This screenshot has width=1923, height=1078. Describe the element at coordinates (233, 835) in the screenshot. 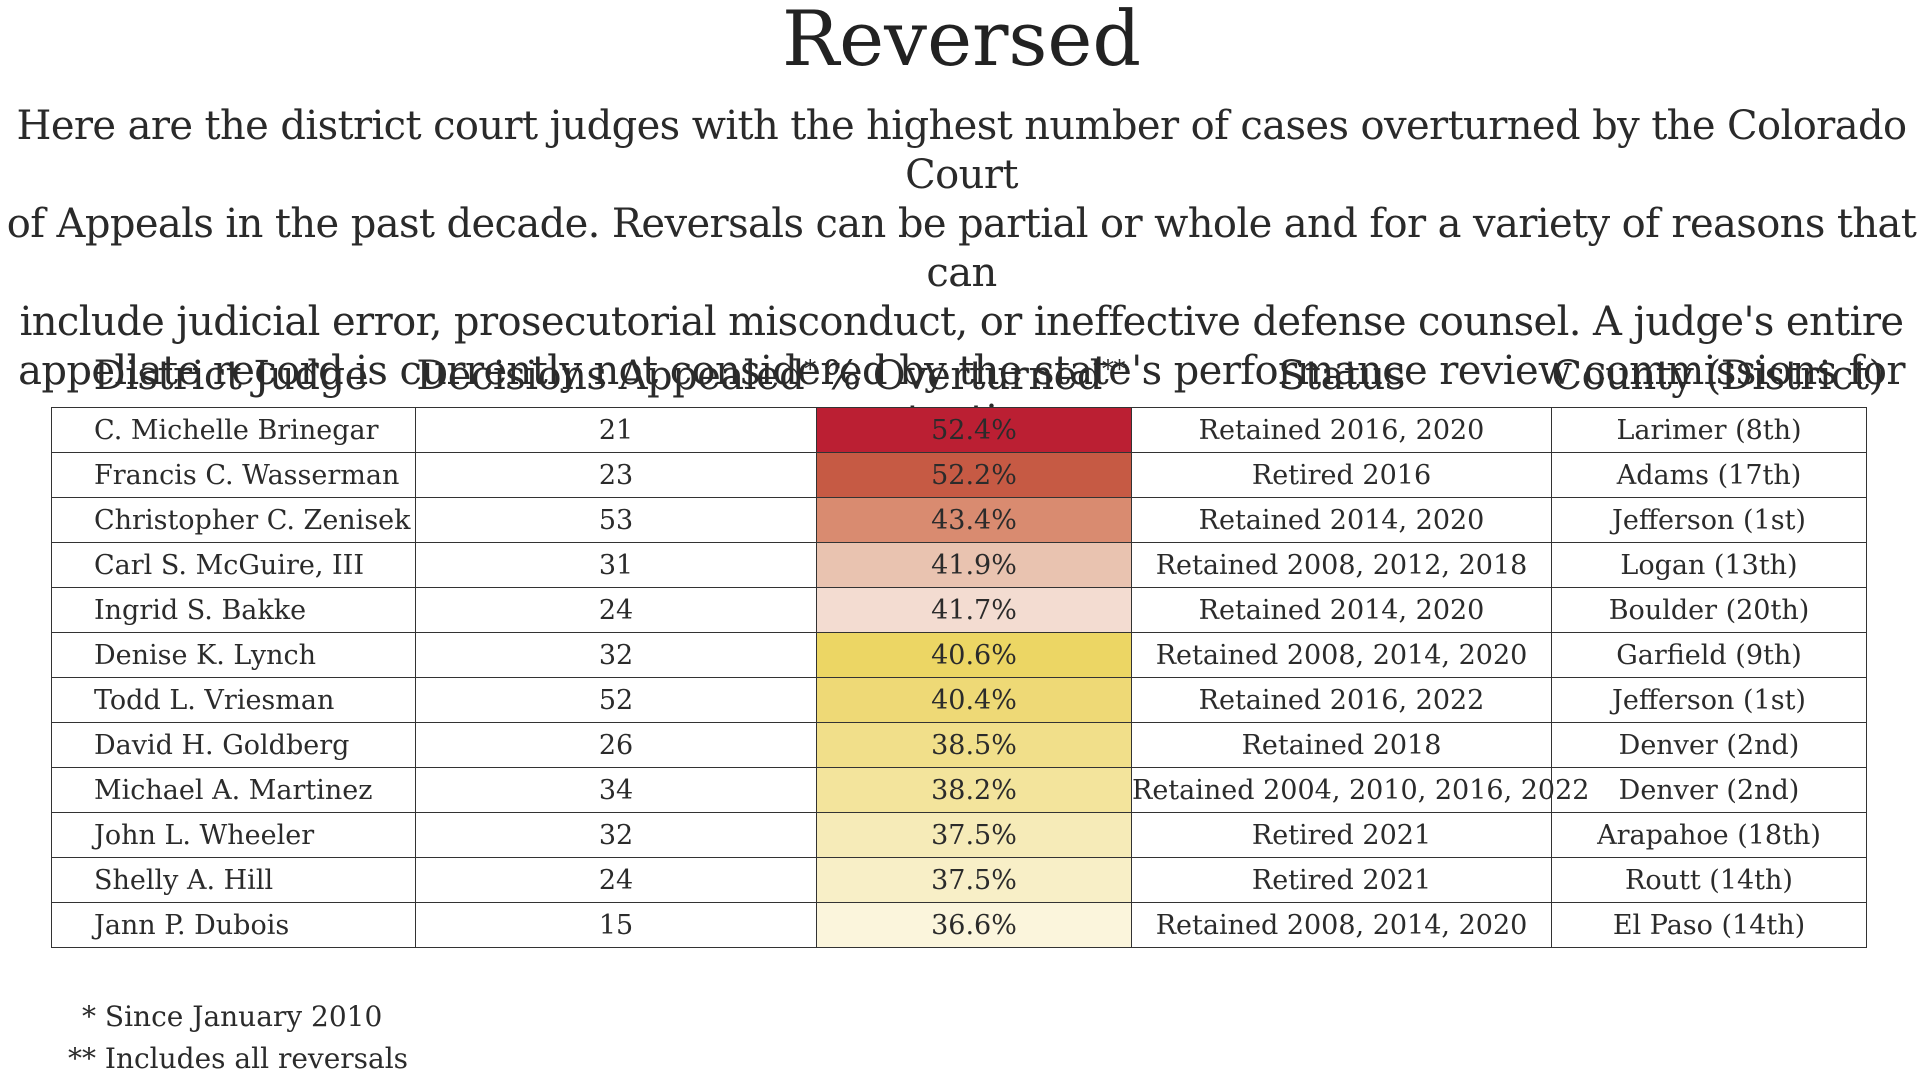

I see `cell-district-judge: John L. Wheeler` at that location.